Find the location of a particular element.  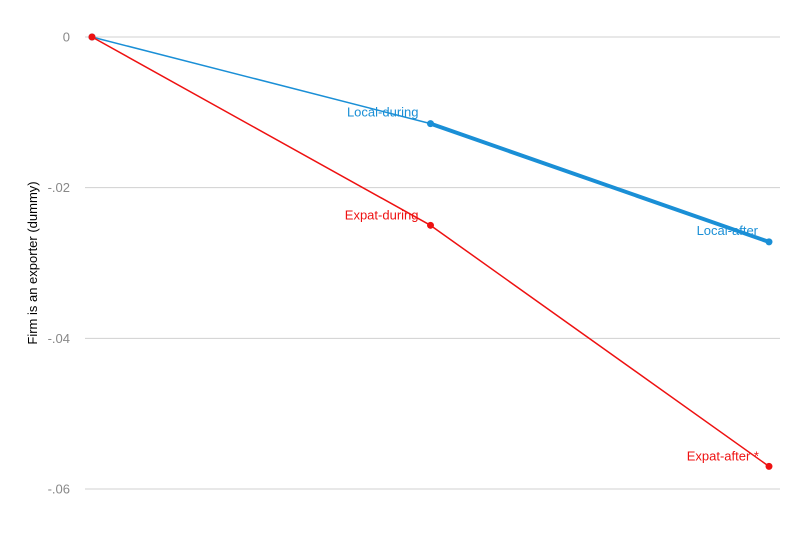

y-axis-ticks: 0 -.02 -.04 -.06 is located at coordinates (59, 263).